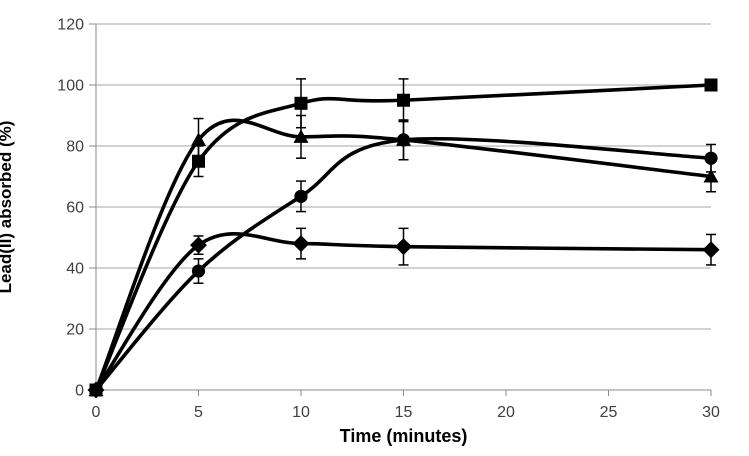 The width and height of the screenshot is (749, 456). What do you see at coordinates (70, 86) in the screenshot?
I see `y-tick-label-100: 100` at bounding box center [70, 86].